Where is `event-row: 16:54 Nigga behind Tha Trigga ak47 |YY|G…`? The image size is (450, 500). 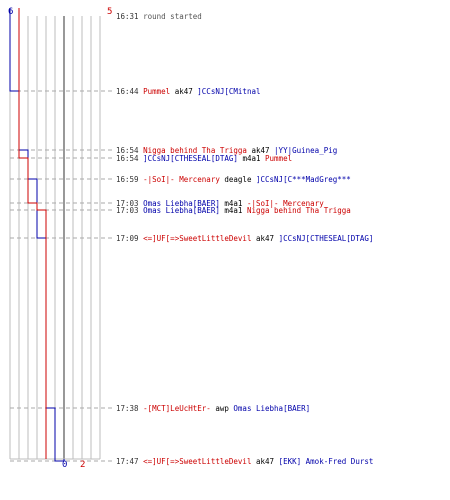 event-row: 16:54 Nigga behind Tha Trigga ak47 |YY|G… is located at coordinates (226, 150).